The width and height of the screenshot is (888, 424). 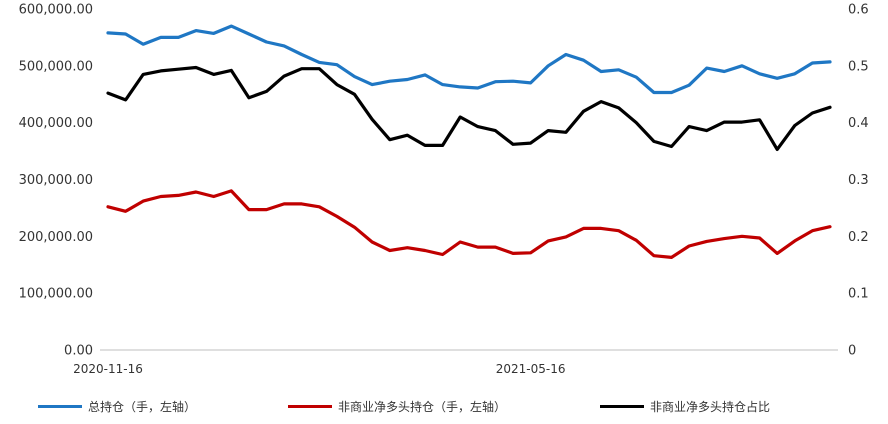 I want to click on left-tick-label: 200,000.00, so click(x=56, y=237).